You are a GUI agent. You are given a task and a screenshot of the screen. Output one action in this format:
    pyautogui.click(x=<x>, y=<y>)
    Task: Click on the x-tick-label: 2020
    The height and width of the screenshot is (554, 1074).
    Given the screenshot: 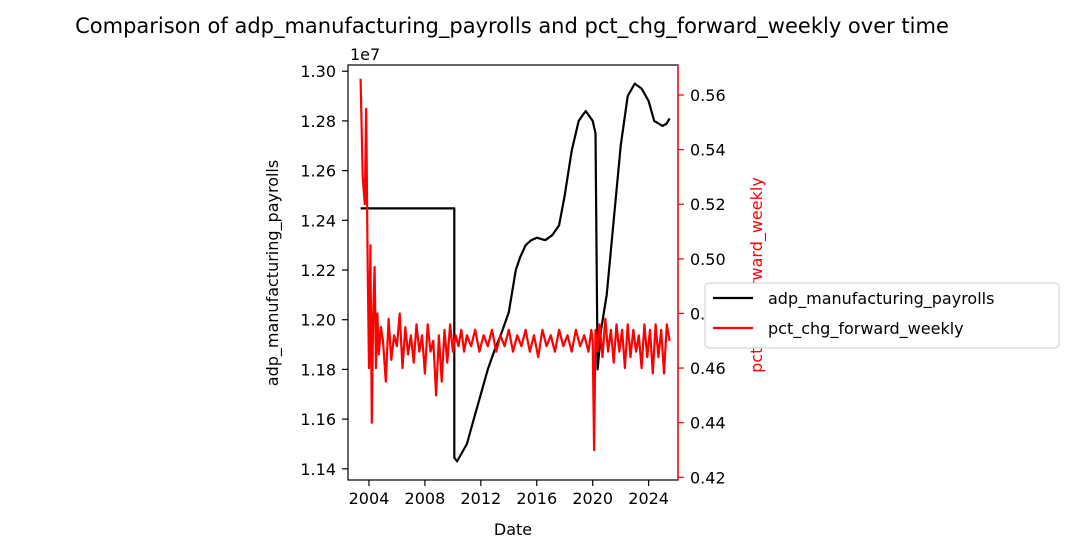 What is the action you would take?
    pyautogui.click(x=592, y=498)
    